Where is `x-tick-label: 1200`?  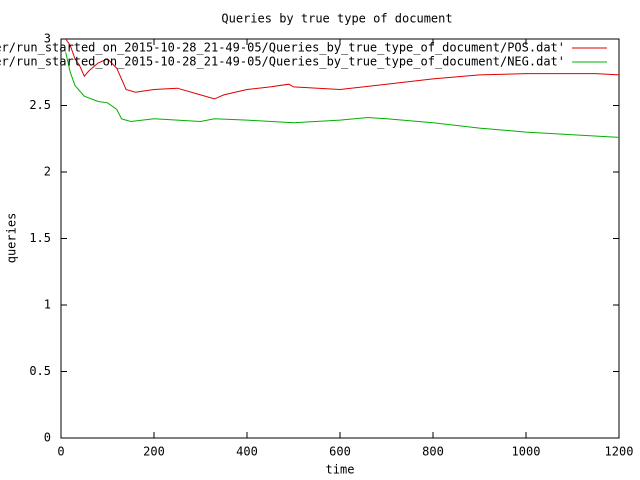 x-tick-label: 1200 is located at coordinates (619, 452).